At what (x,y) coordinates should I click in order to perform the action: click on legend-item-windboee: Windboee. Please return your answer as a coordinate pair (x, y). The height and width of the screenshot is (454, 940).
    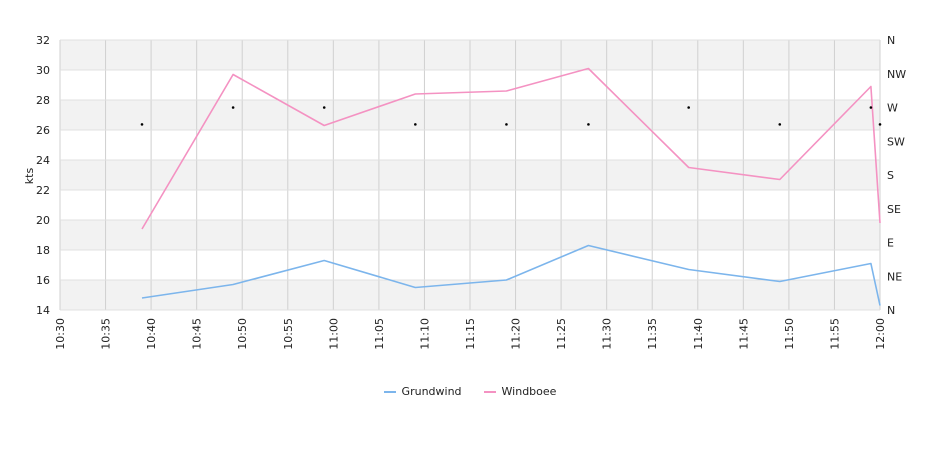
    Looking at the image, I should click on (520, 391).